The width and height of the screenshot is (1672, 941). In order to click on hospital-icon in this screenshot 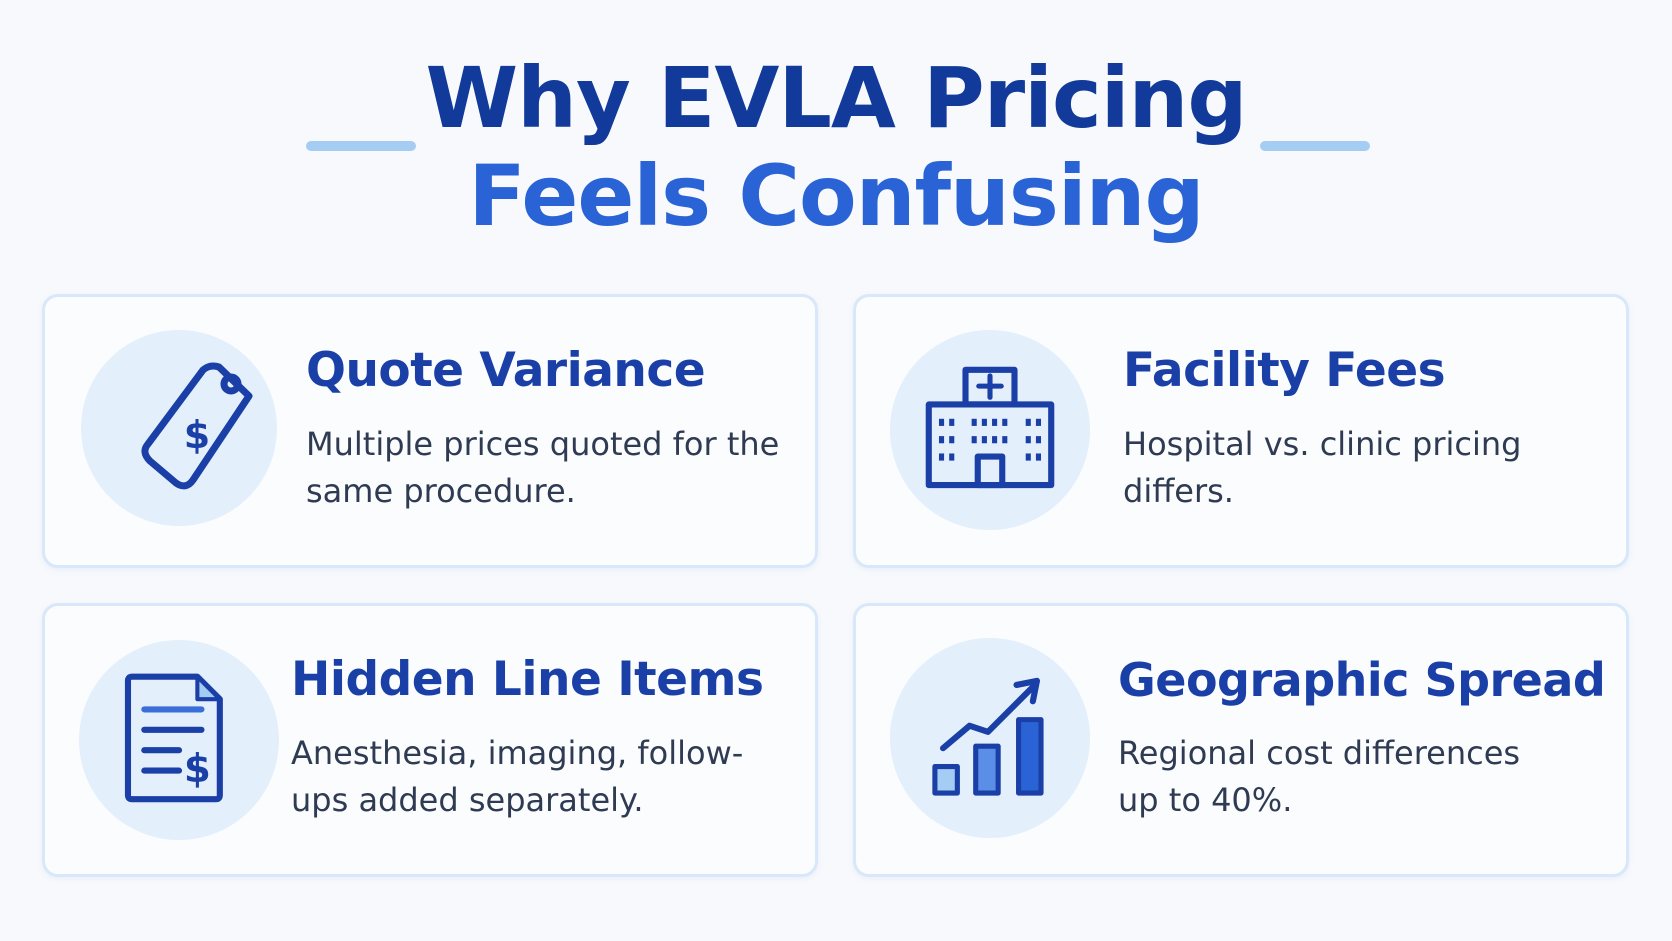, I will do `click(990, 427)`.